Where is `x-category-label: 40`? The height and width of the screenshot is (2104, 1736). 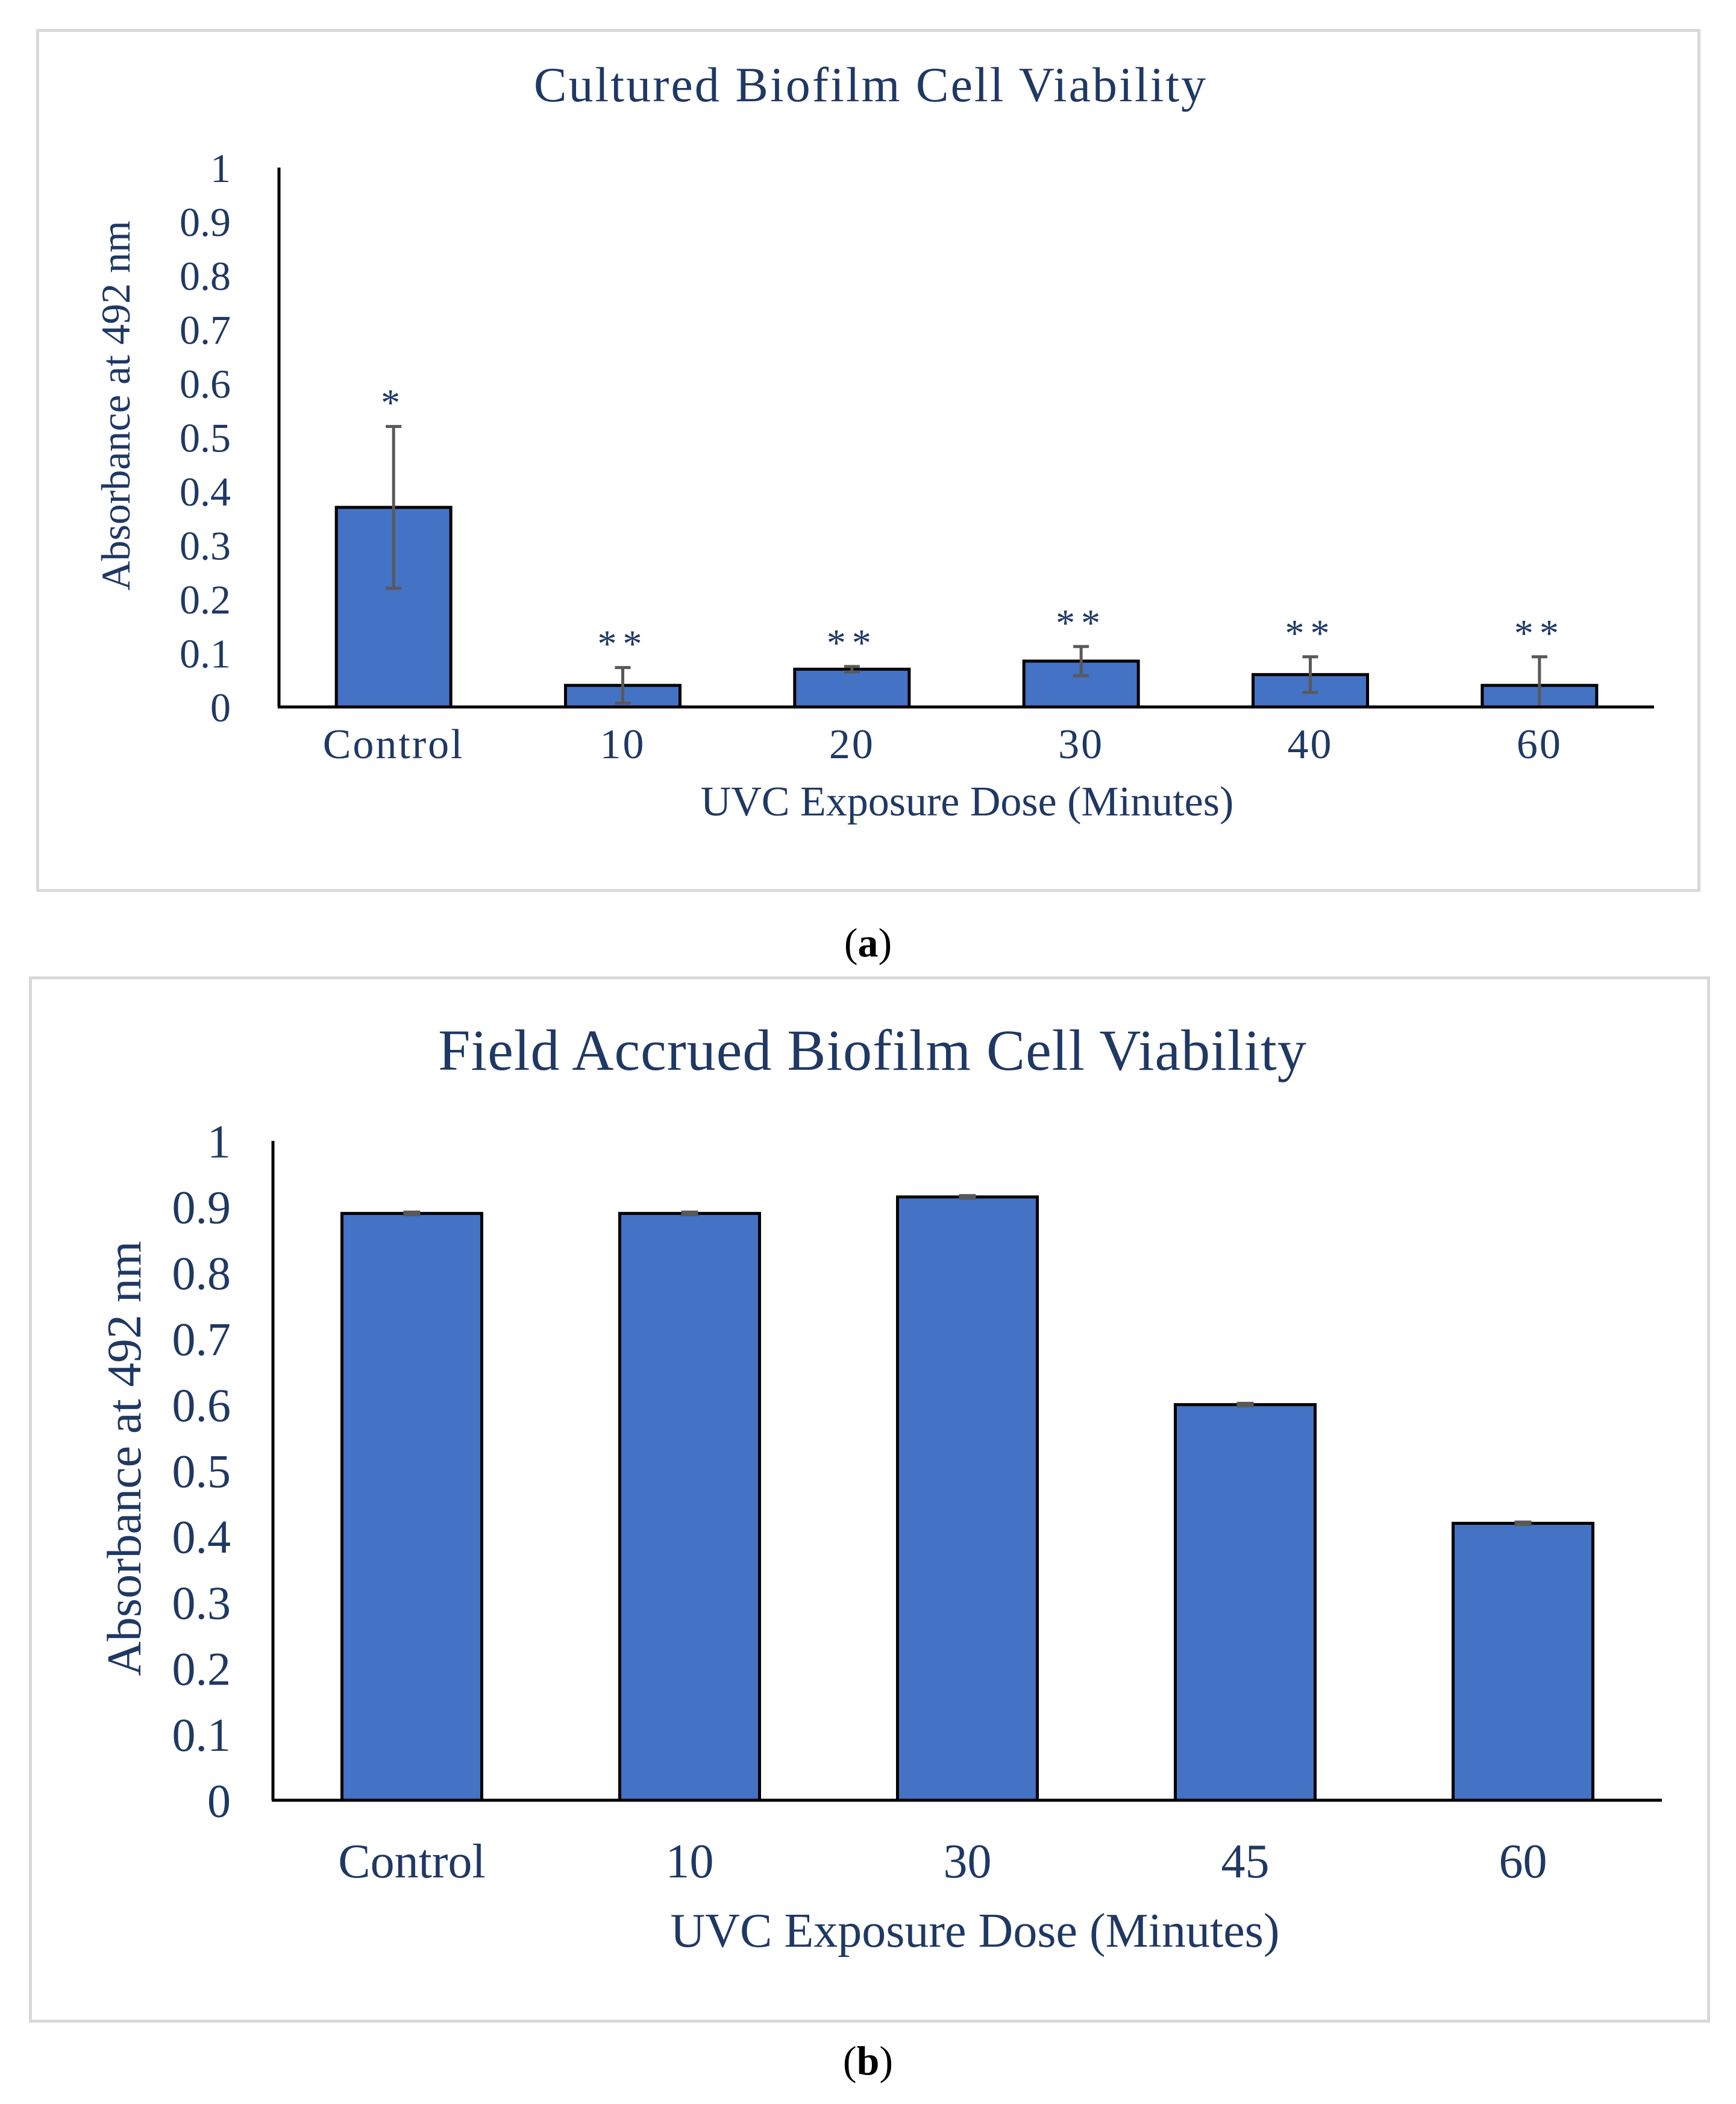 x-category-label: 40 is located at coordinates (1310, 745).